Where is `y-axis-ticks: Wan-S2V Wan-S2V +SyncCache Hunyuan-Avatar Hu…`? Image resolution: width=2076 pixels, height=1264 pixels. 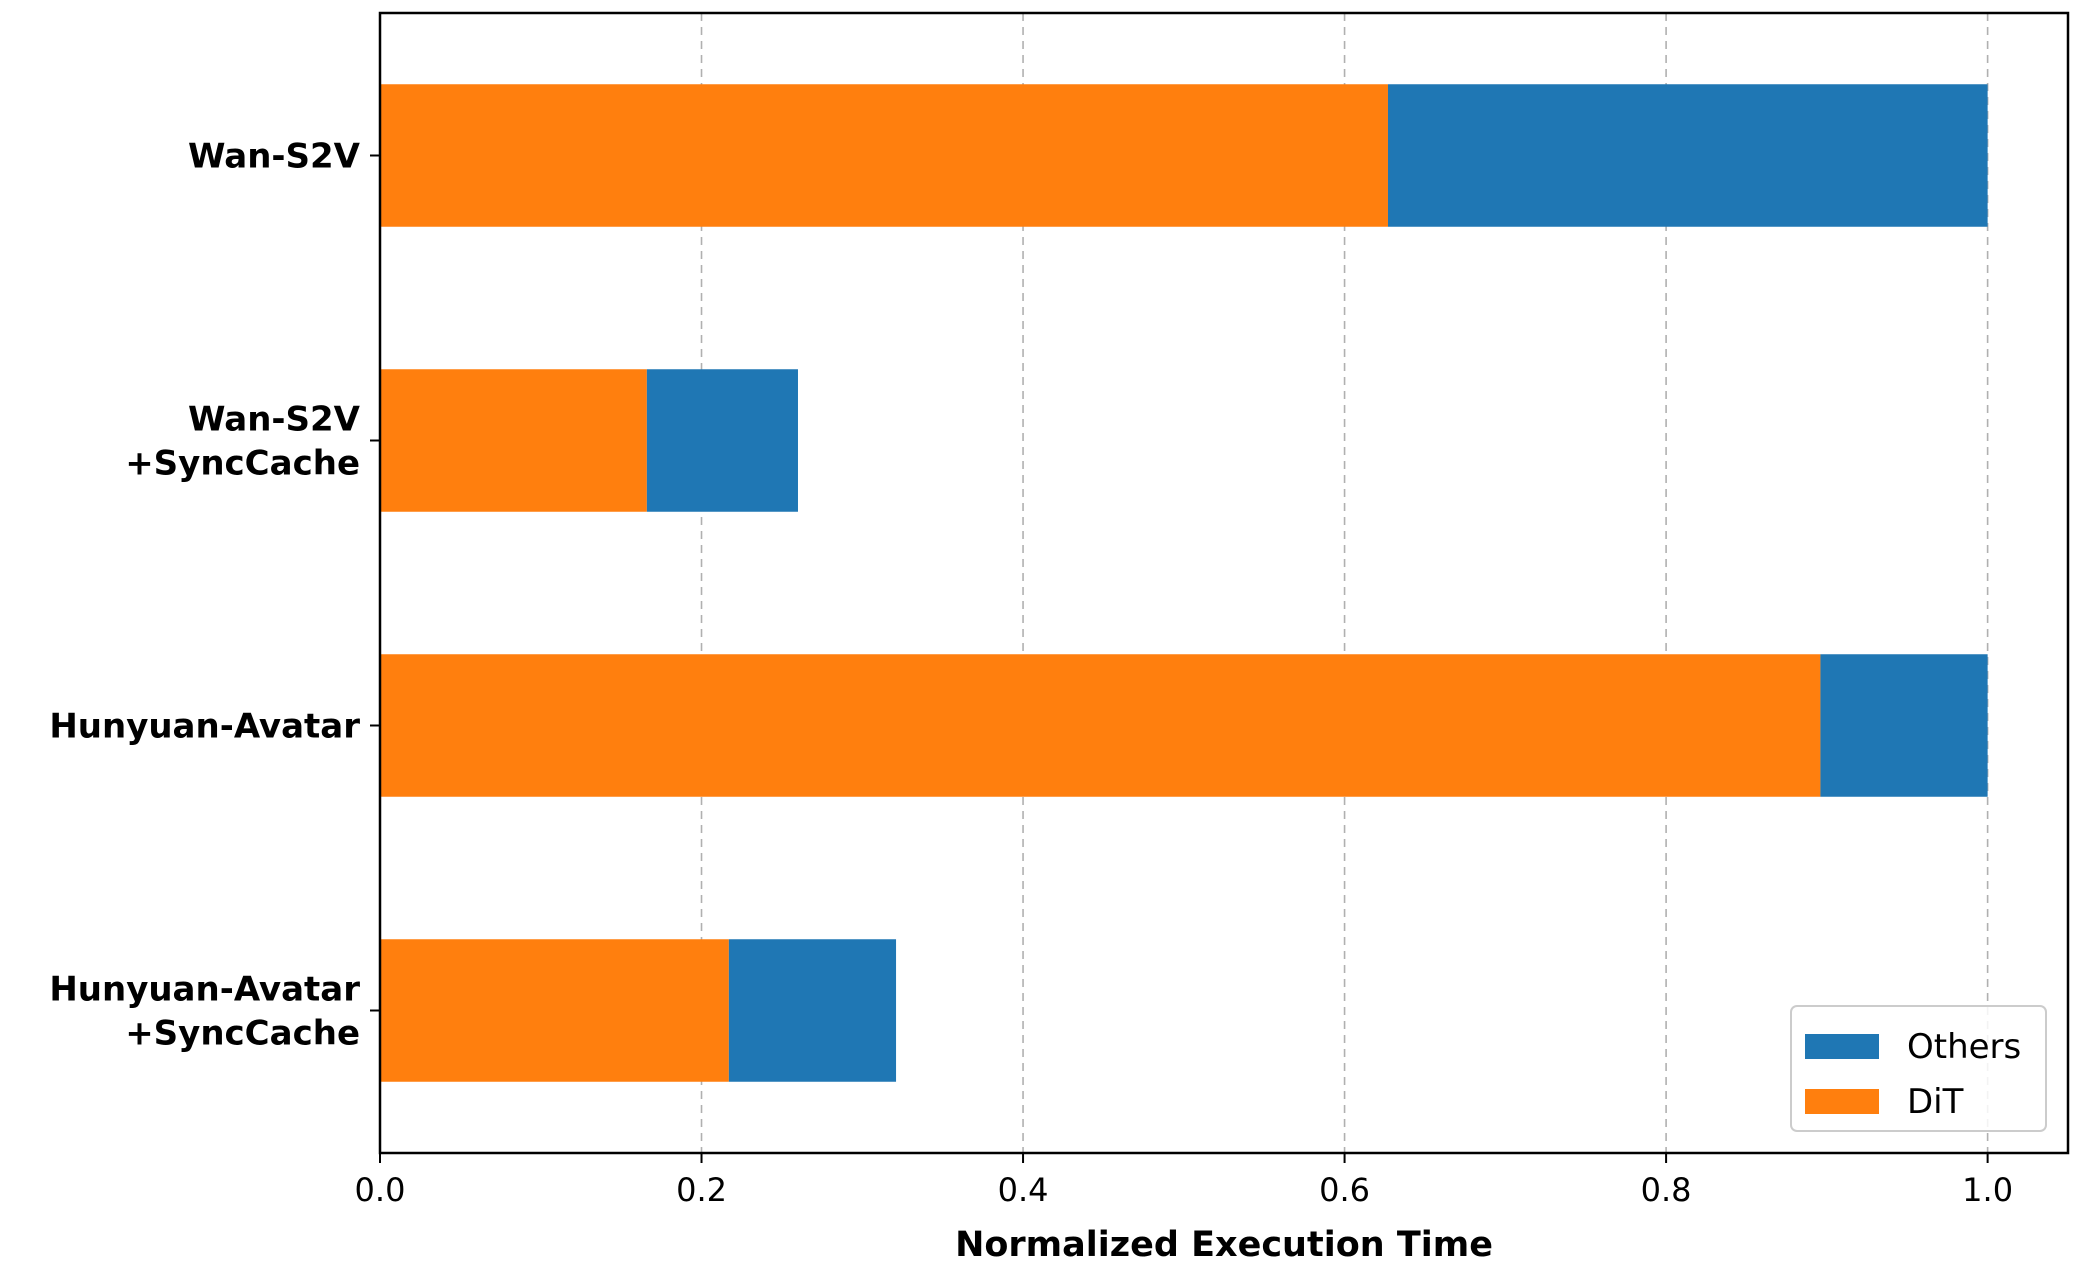 y-axis-ticks: Wan-S2V Wan-S2V +SyncCache Hunyuan-Avatar Hu… is located at coordinates (214, 595).